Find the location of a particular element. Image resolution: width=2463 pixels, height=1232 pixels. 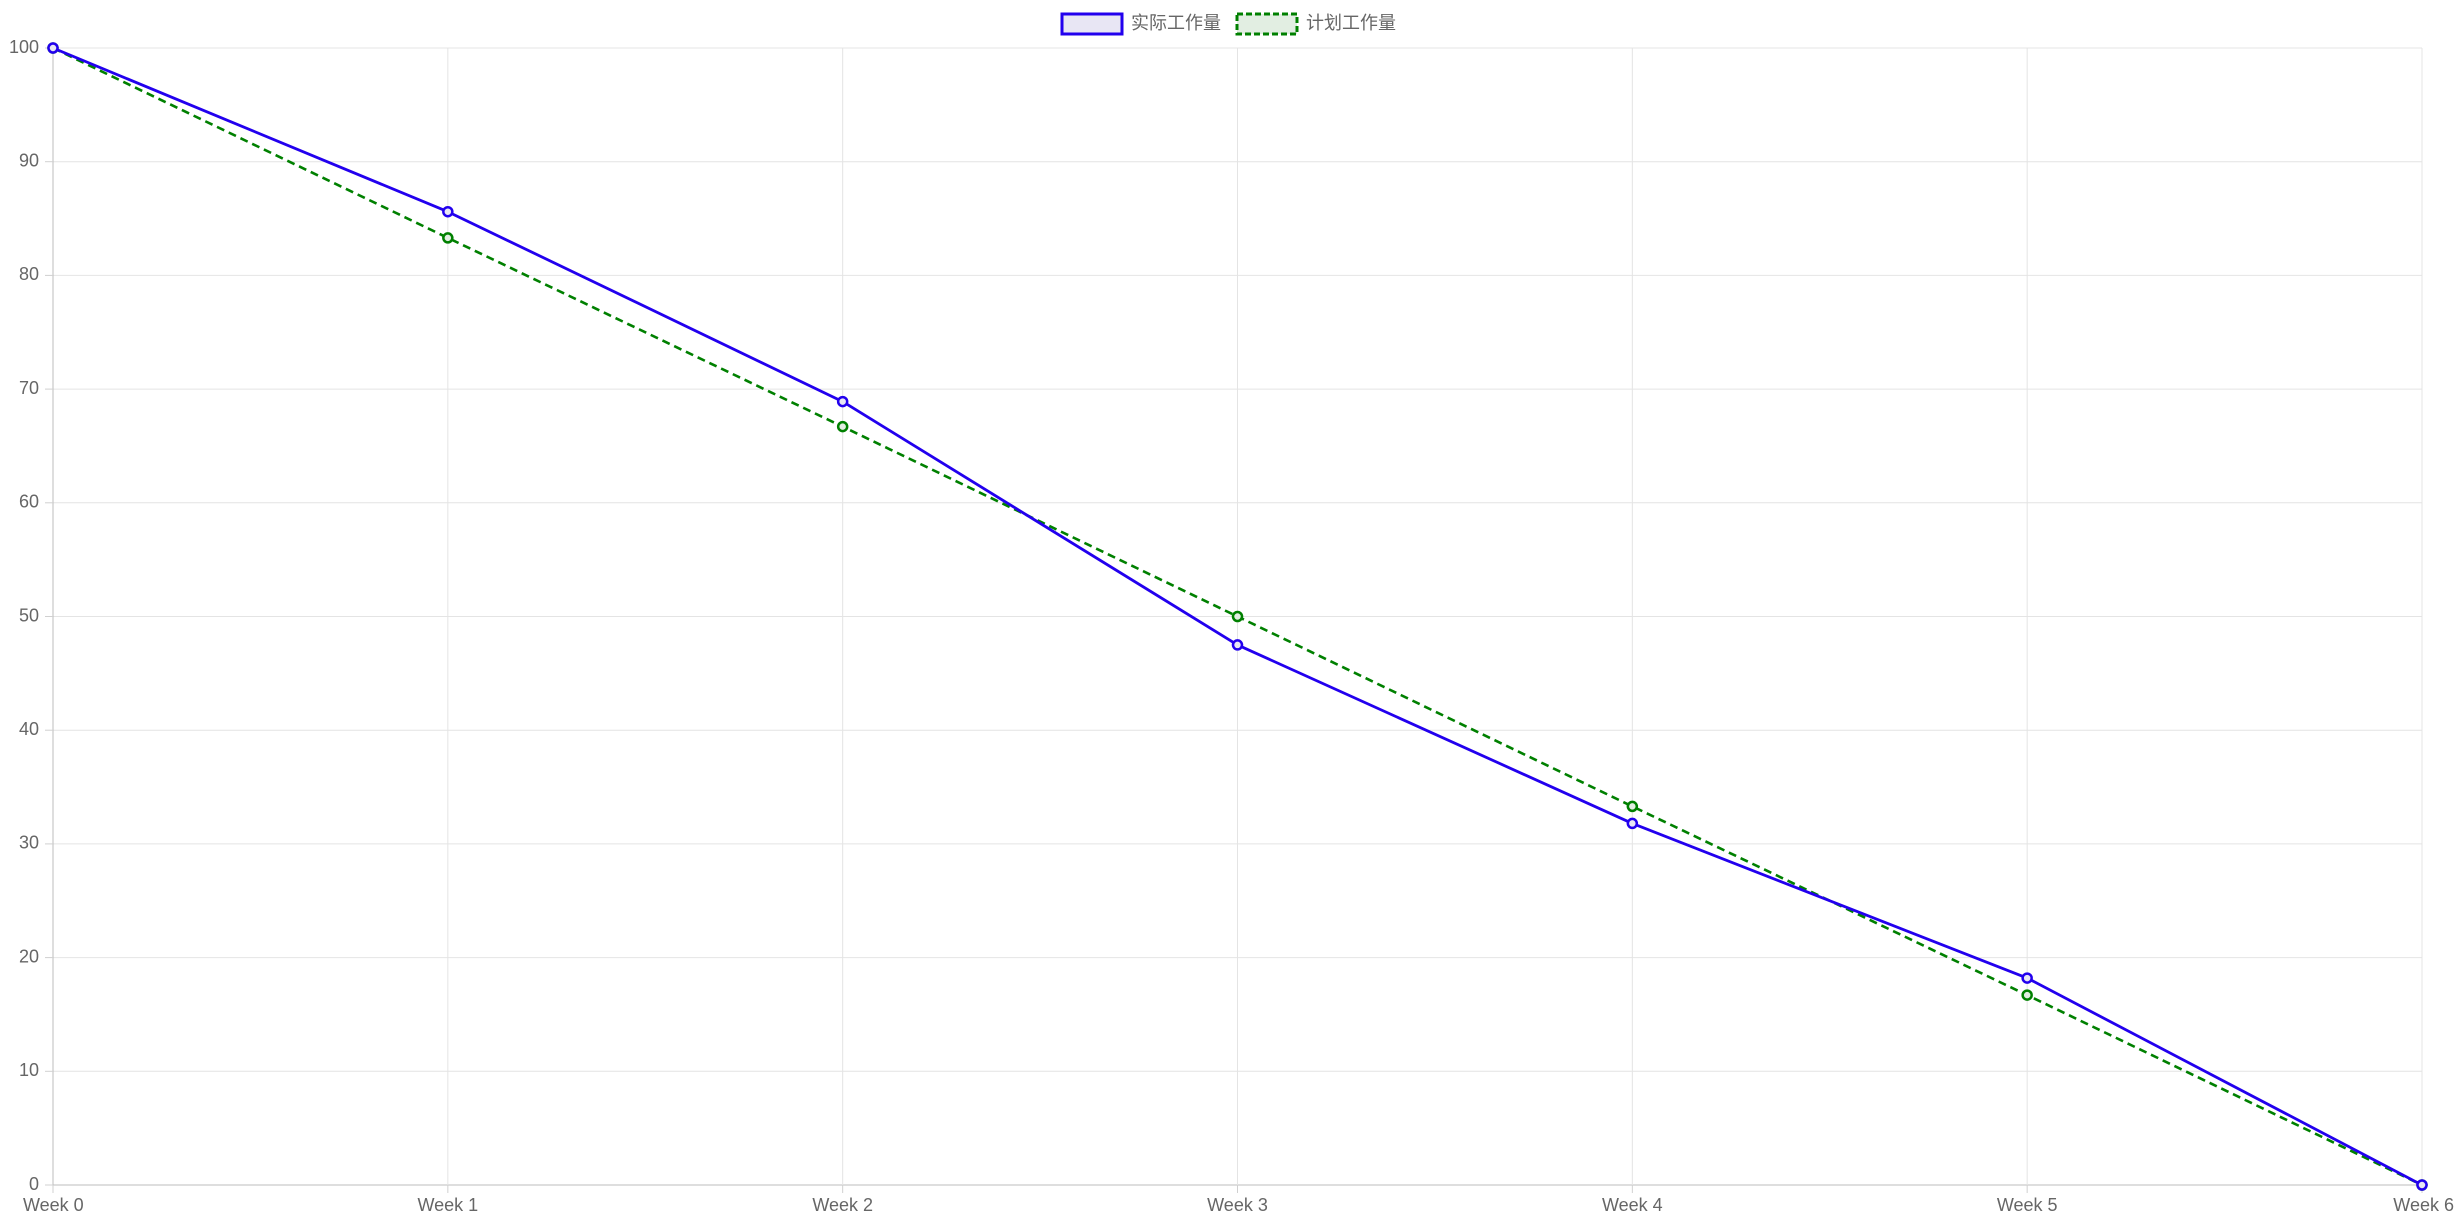

x-tick-label: Week 2 is located at coordinates (842, 1205).